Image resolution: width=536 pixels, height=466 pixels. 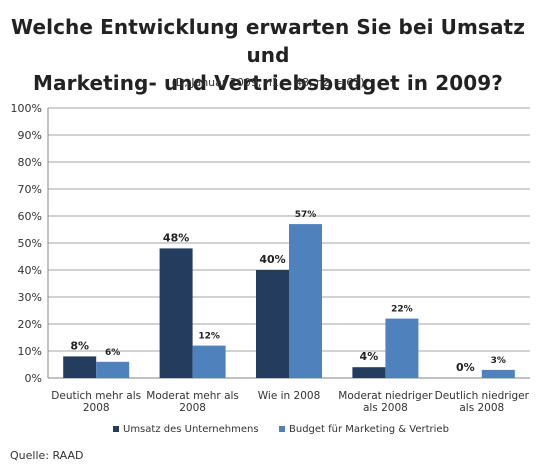 I want to click on y-tick-label: 20%, so click(x=30, y=324).